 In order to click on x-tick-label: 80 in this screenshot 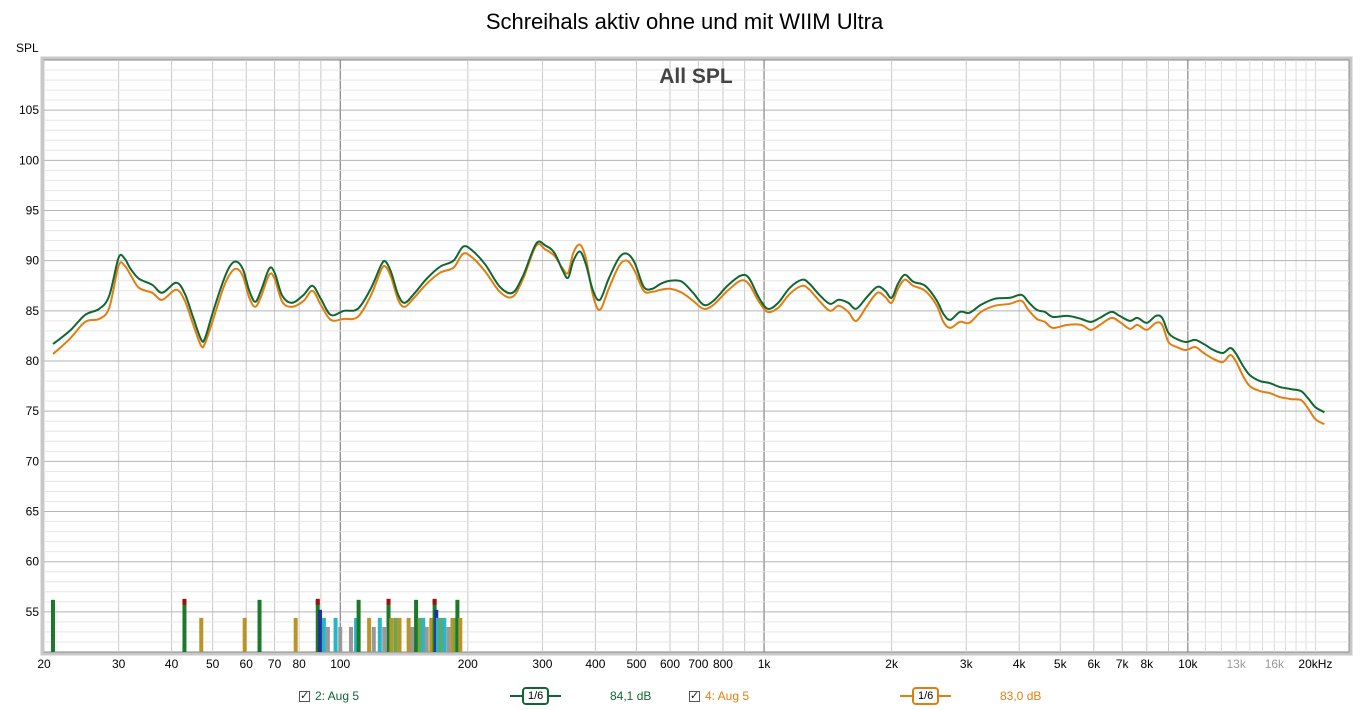, I will do `click(299, 664)`.